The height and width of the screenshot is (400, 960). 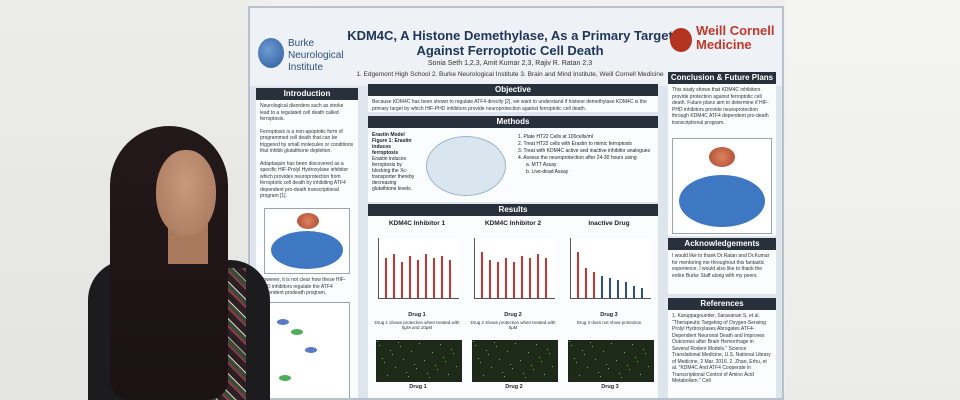 I want to click on cornell-seal-icon, so click(x=681, y=40).